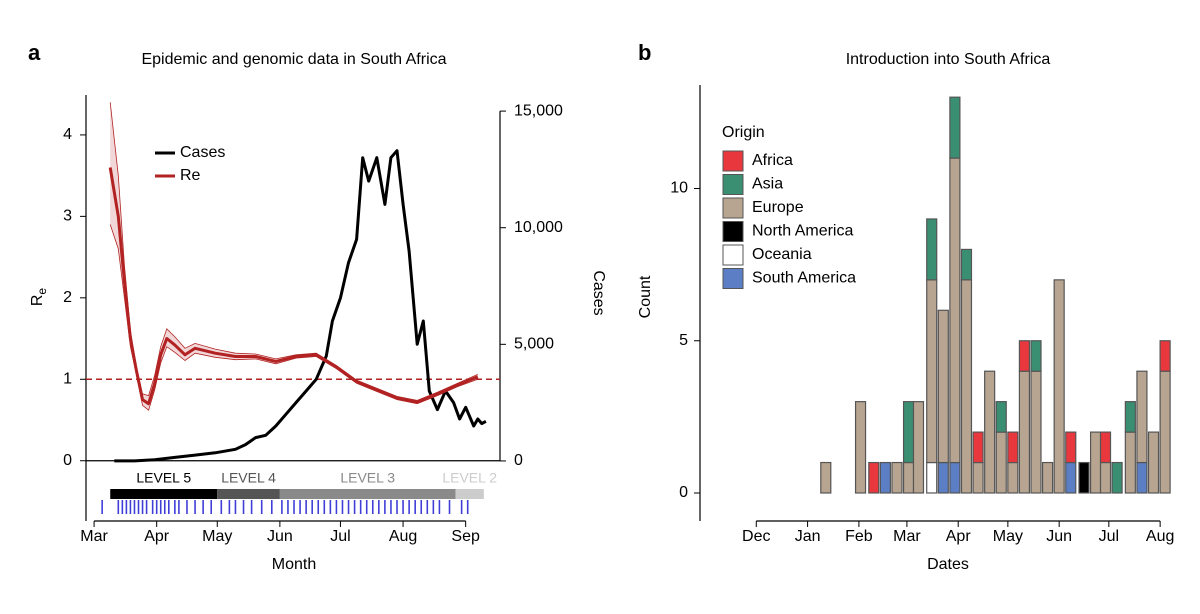 Image resolution: width=1200 pixels, height=614 pixels. I want to click on level-label: LEVEL 3, so click(367, 478).